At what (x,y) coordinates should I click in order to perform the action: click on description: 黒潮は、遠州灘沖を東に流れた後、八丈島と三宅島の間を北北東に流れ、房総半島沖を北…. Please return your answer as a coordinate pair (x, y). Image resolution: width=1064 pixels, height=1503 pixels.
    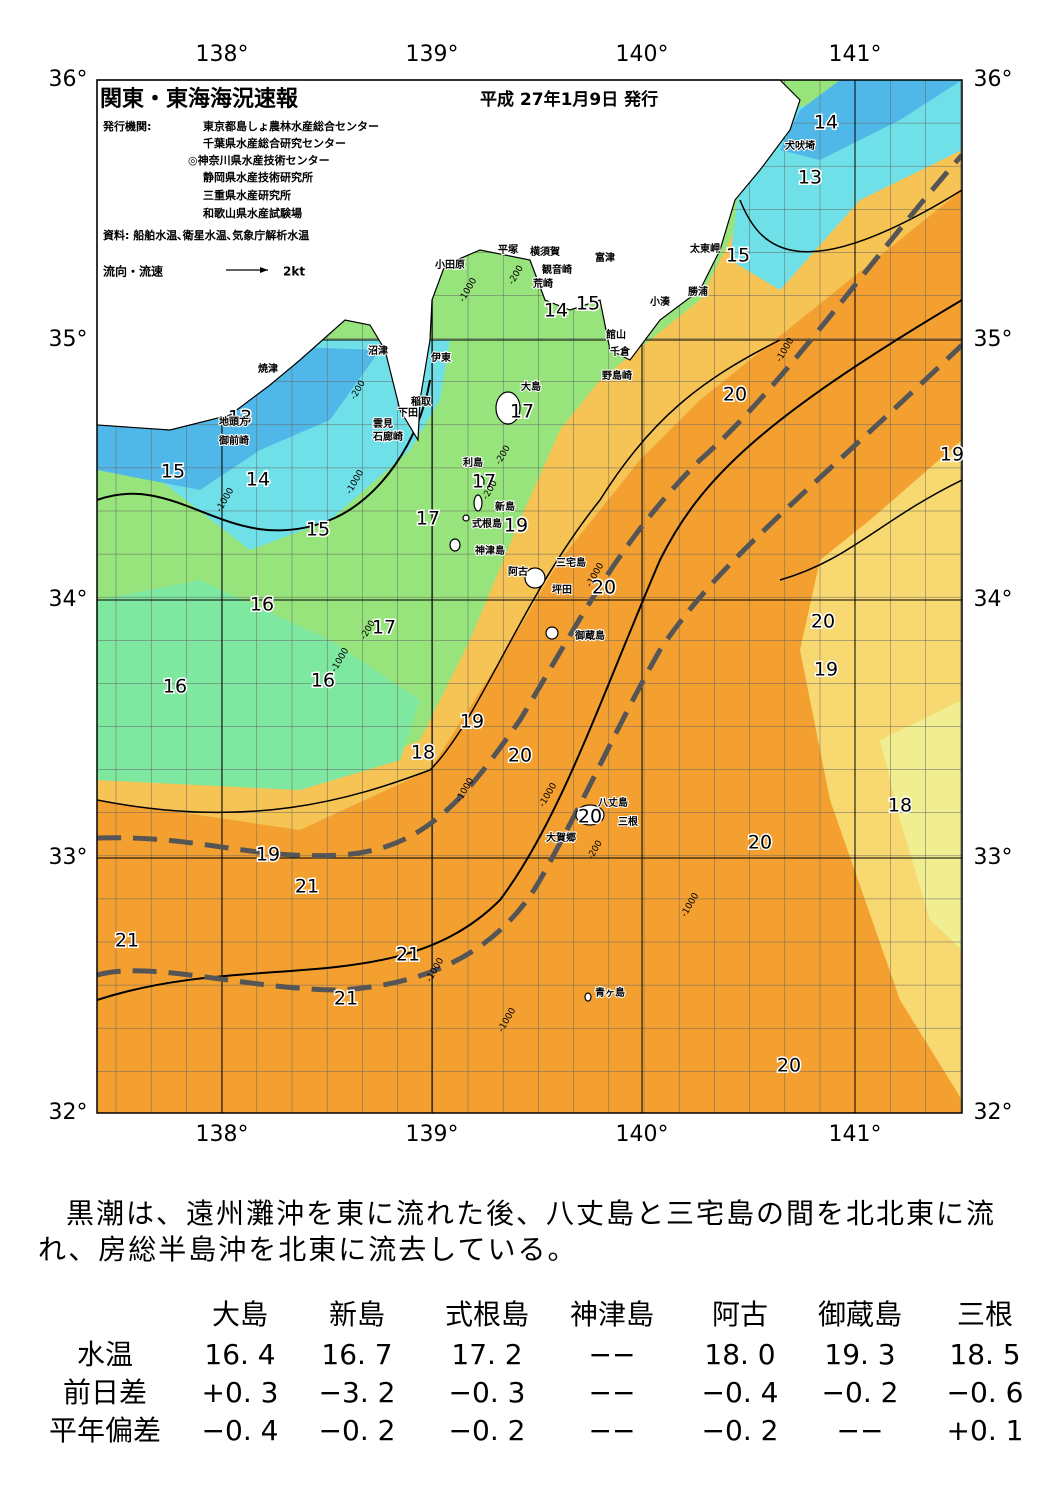
    Looking at the image, I should click on (517, 1231).